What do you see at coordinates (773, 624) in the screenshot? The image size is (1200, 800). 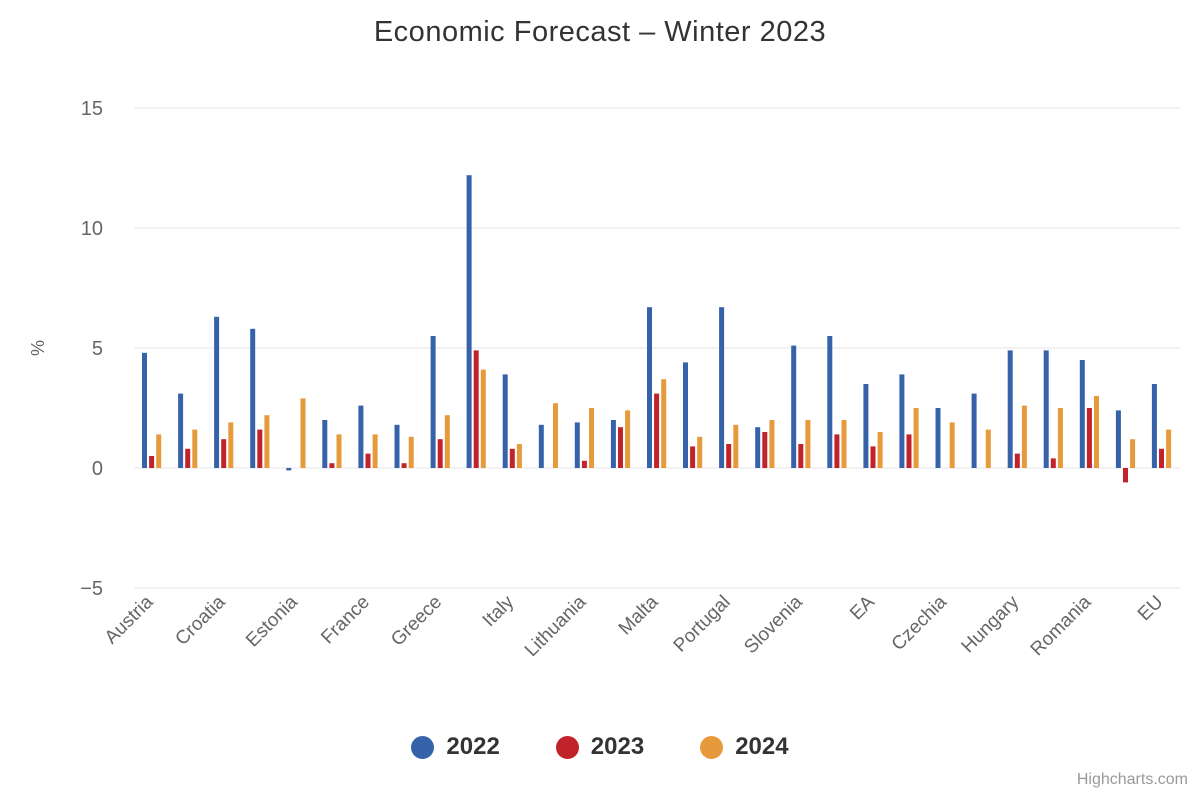 I see `x-axis-label-Slovenia: Slovenia` at bounding box center [773, 624].